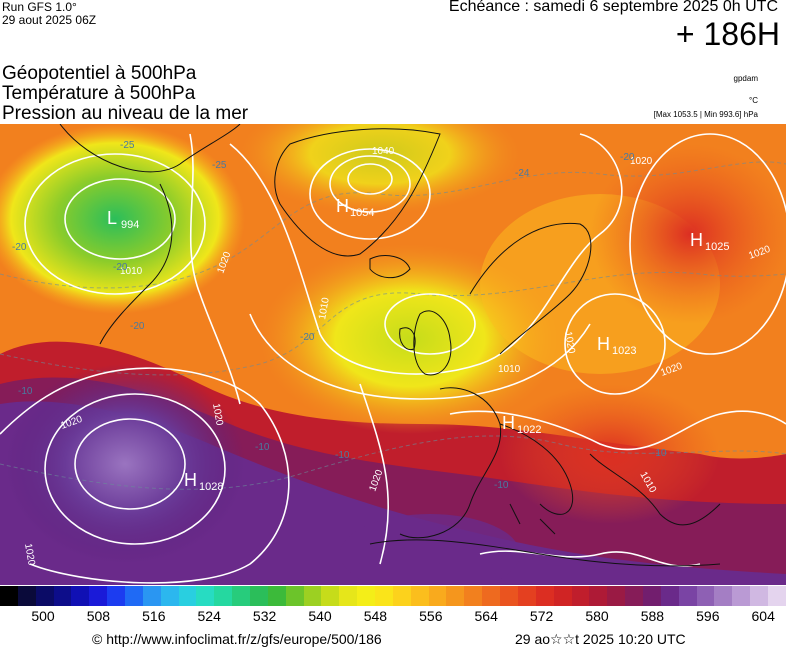  I want to click on title-geopotential: Géopotentiel à 500hPa, so click(99, 73).